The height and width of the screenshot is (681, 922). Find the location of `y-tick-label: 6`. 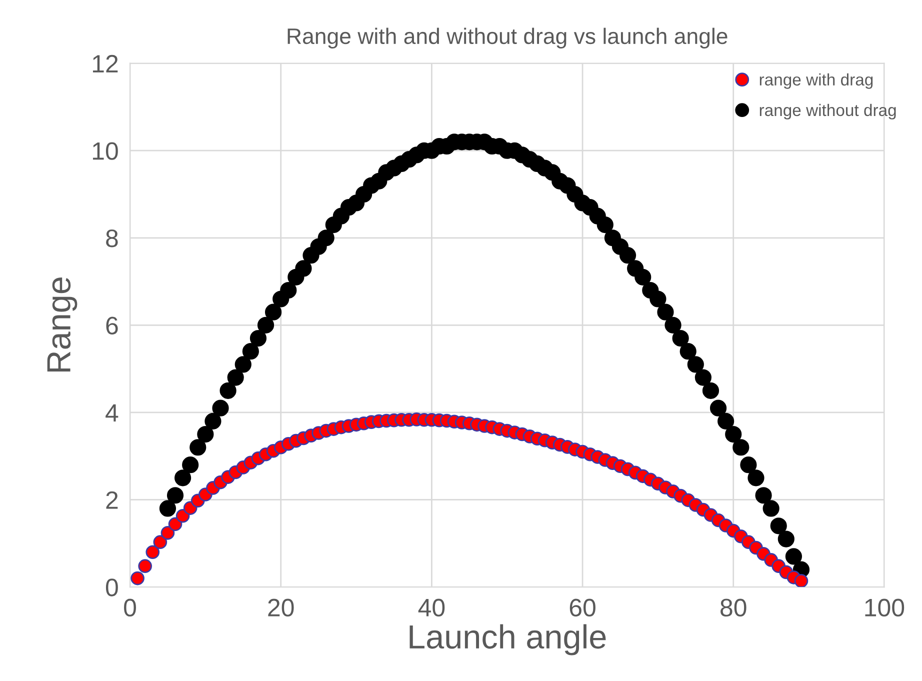

y-tick-label: 6 is located at coordinates (112, 325).